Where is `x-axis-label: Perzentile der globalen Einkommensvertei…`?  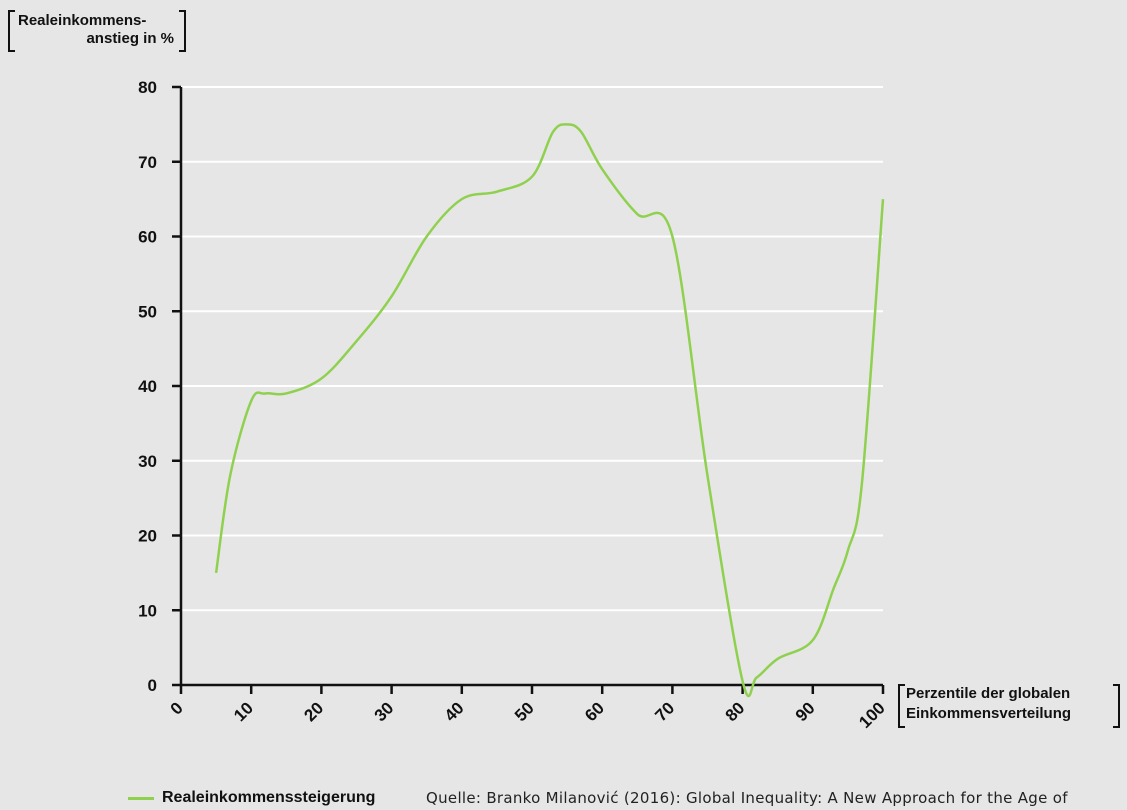
x-axis-label: Perzentile der globalen Einkommensvertei… is located at coordinates (1009, 706).